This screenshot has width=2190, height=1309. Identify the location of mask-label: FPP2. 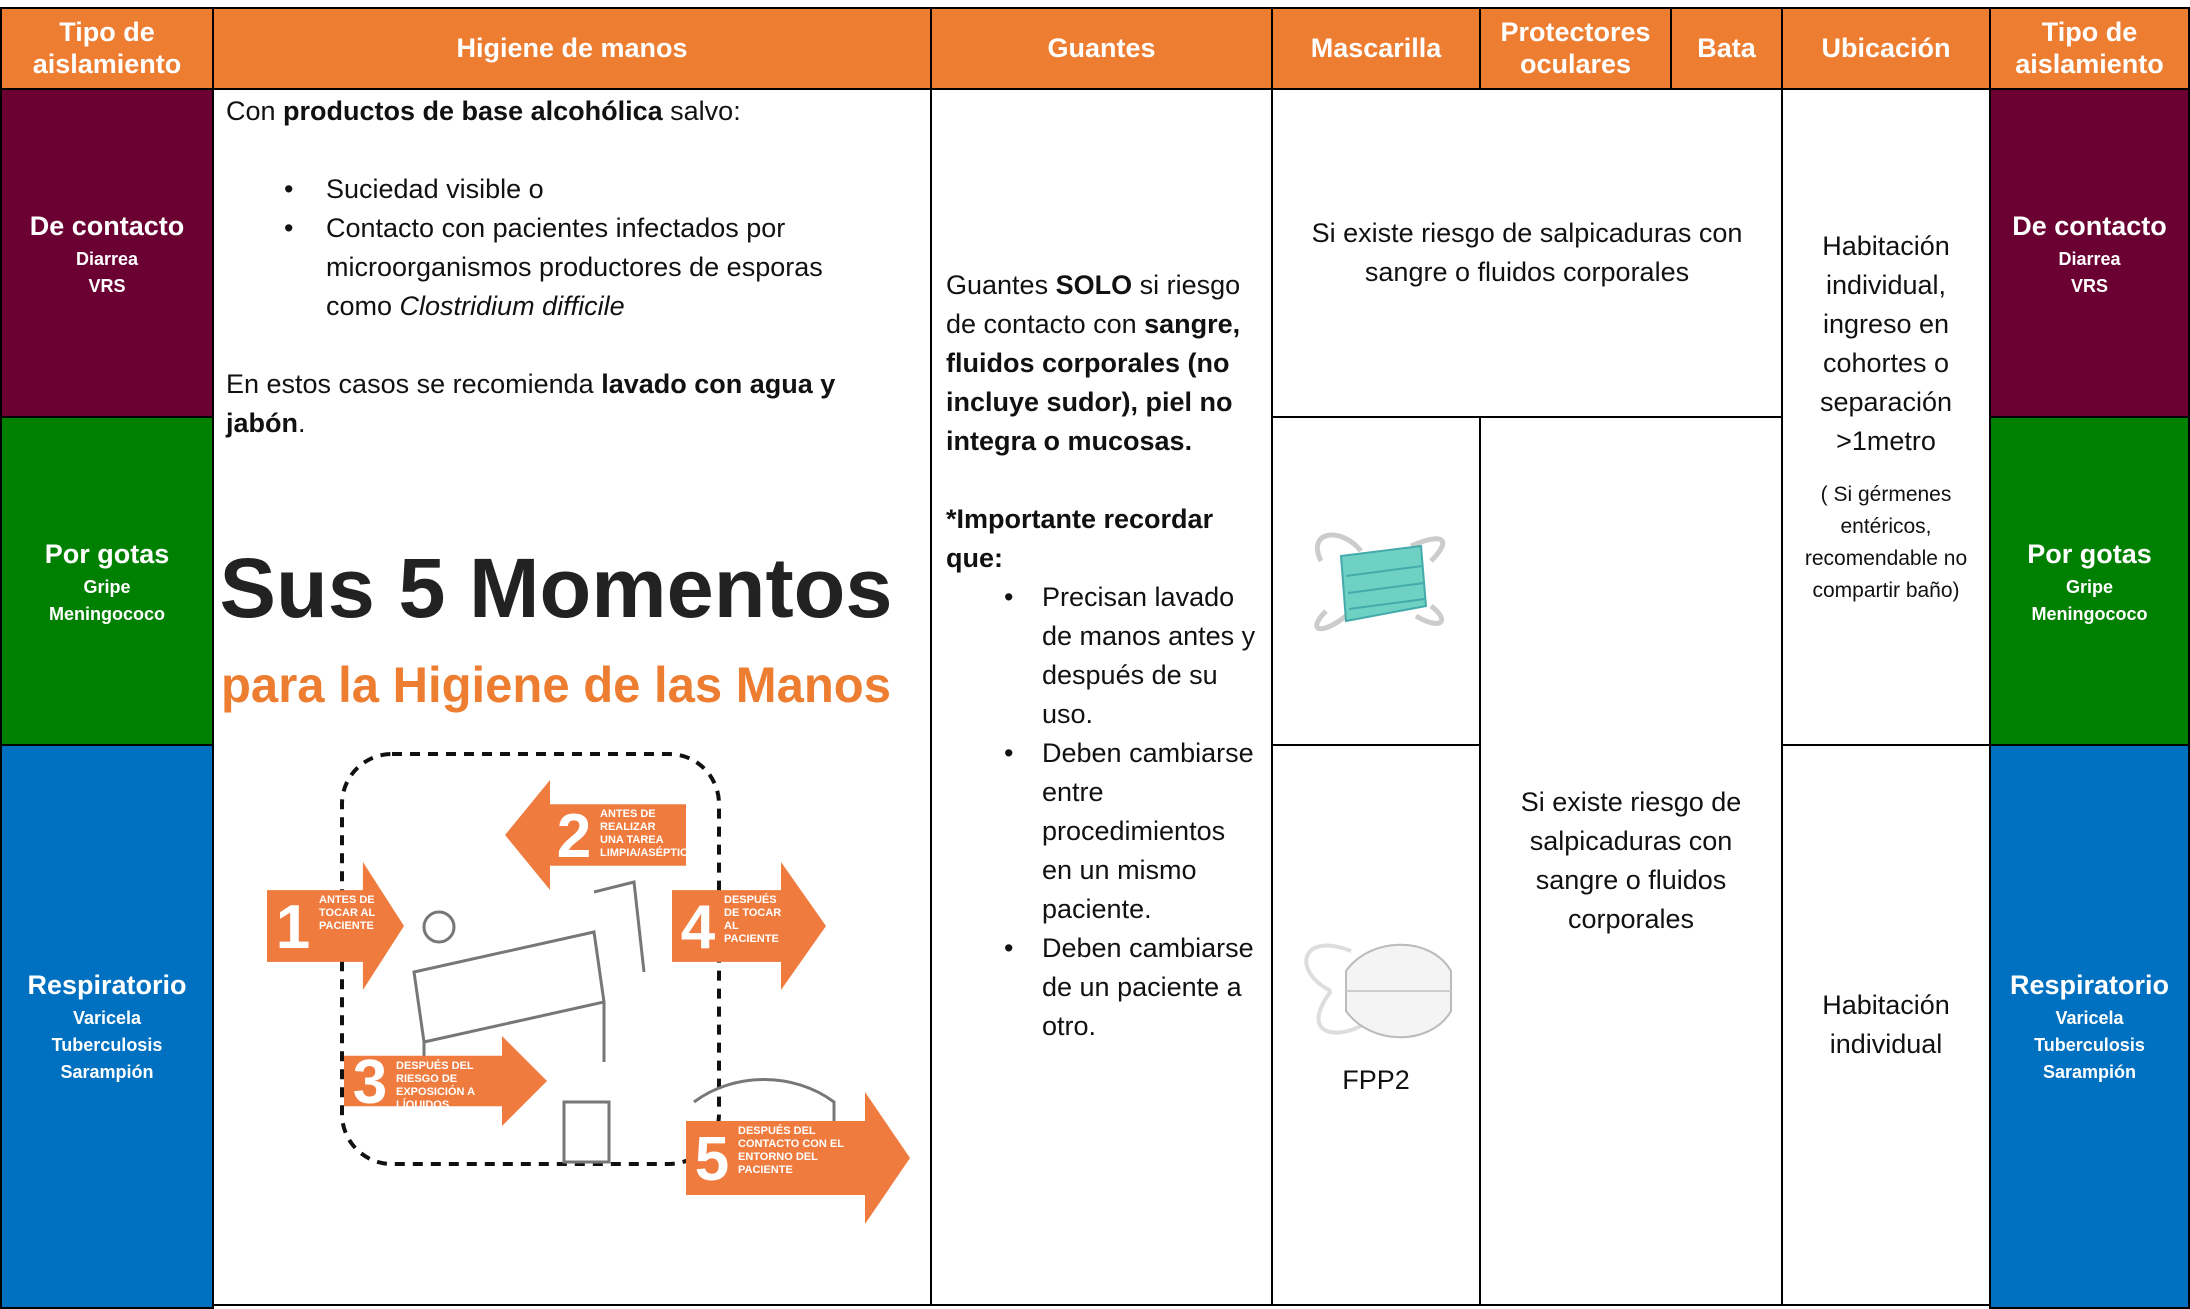
(1376, 1079).